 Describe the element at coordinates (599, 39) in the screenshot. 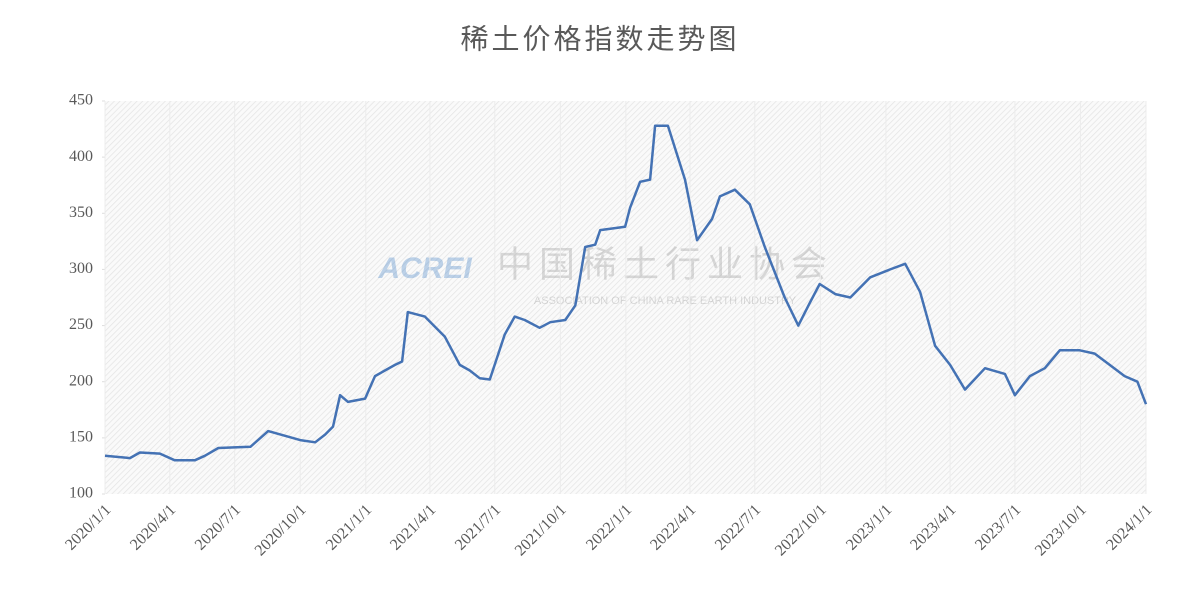

I see `chart-title: 稀土价格指数走势图` at that location.